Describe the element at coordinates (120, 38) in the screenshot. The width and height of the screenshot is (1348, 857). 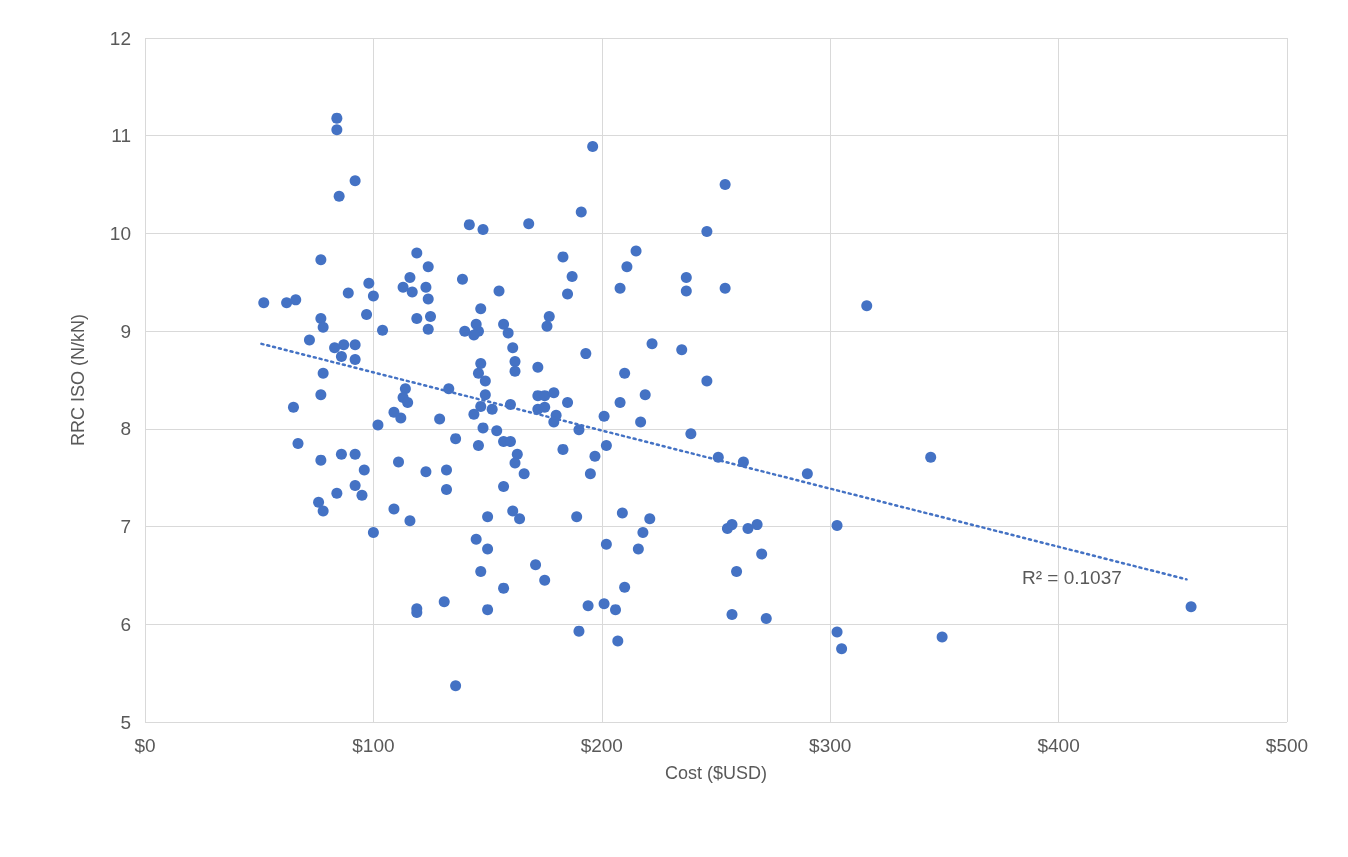
I see `y-tick-label: 12` at that location.